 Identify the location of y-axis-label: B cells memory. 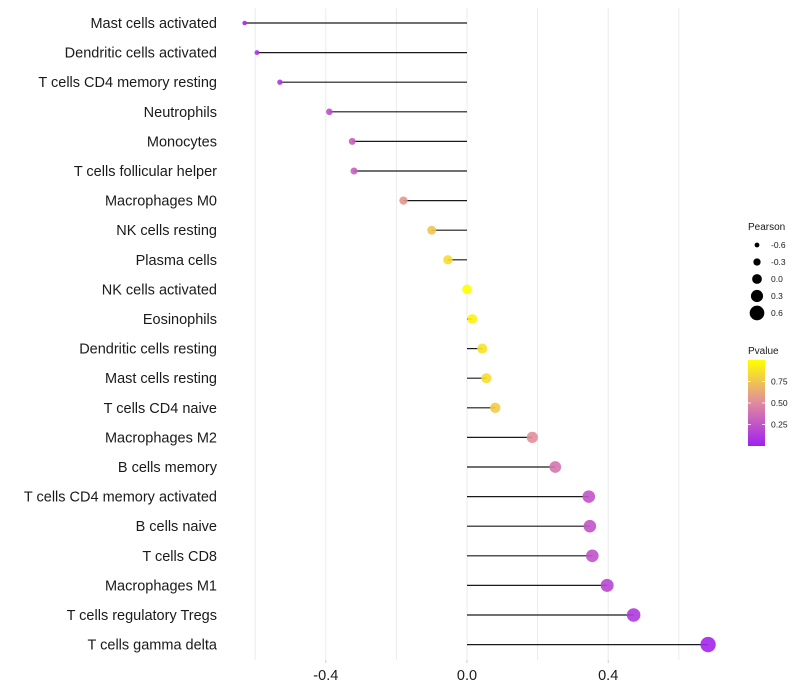
(168, 468).